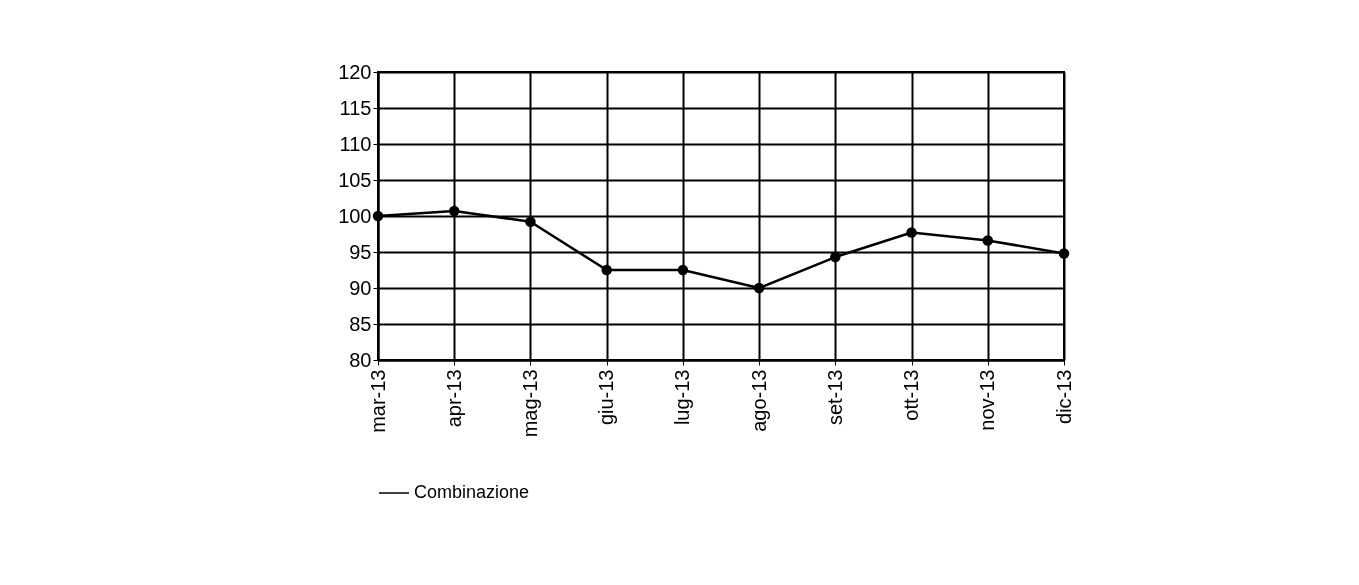  What do you see at coordinates (606, 397) in the screenshot?
I see `x-tick-label: giu-13` at bounding box center [606, 397].